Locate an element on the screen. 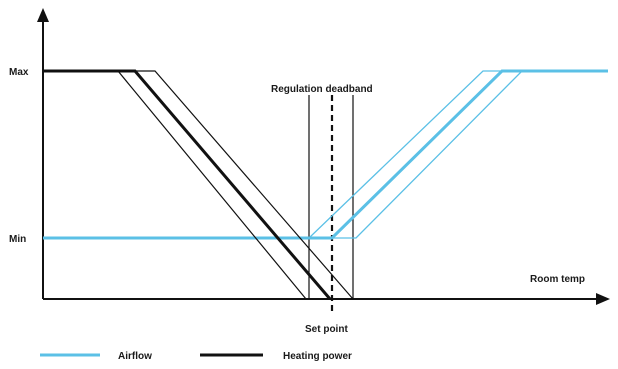 Image resolution: width=618 pixels, height=369 pixels. max-label: Max is located at coordinates (19, 72).